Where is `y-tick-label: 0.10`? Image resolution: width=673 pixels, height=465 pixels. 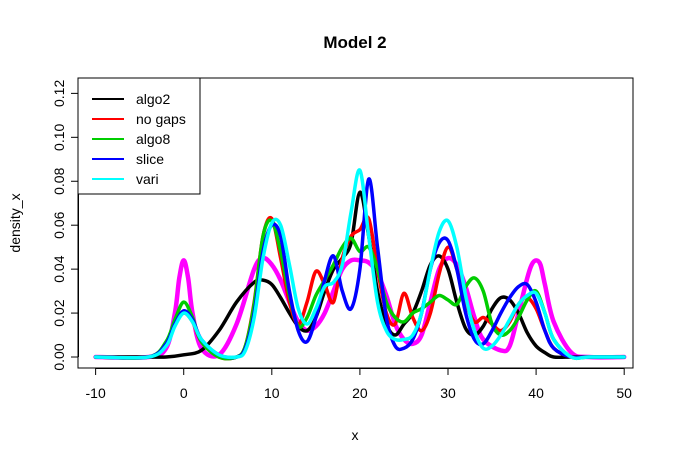 y-tick-label: 0.10 is located at coordinates (59, 136).